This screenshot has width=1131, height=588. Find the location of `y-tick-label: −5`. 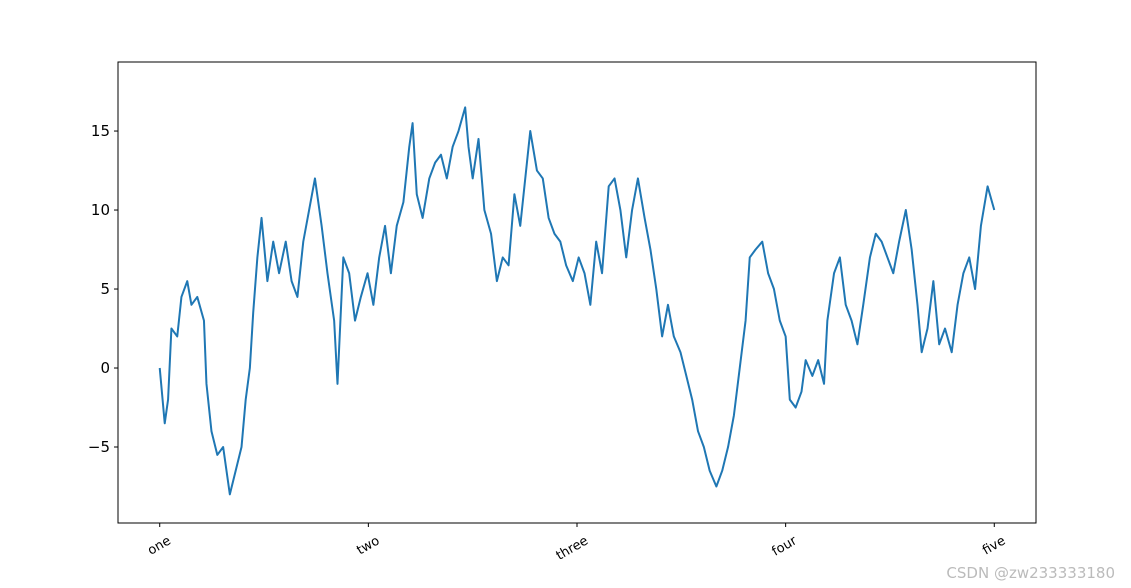

y-tick-label: −5 is located at coordinates (99, 447).